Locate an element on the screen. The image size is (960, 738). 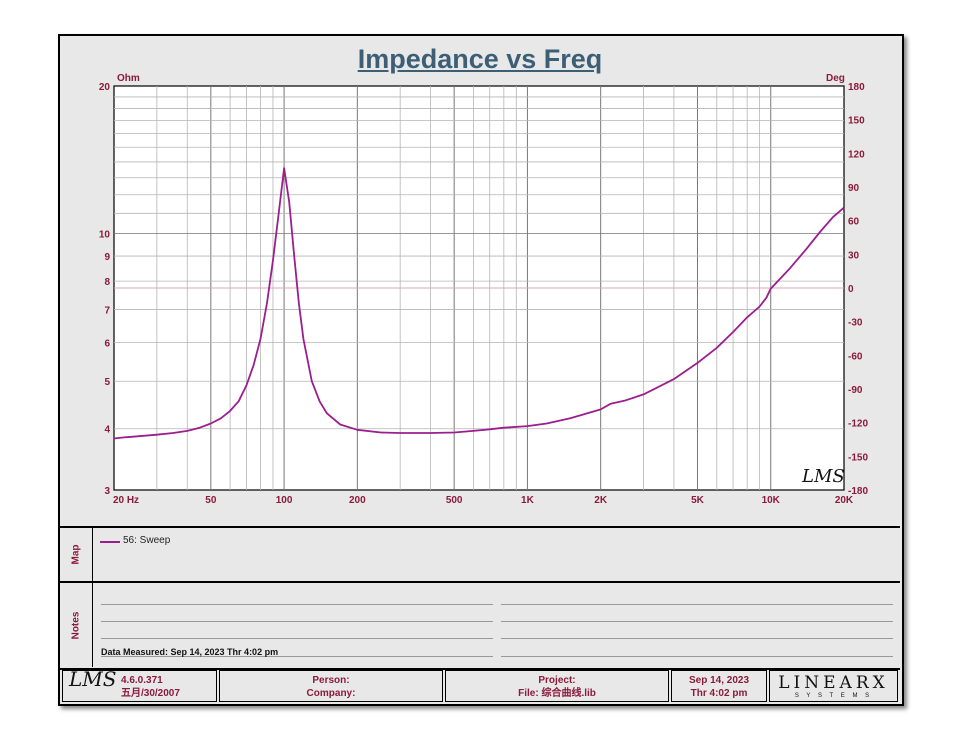
y2-tick-label: -180 is located at coordinates (858, 491).